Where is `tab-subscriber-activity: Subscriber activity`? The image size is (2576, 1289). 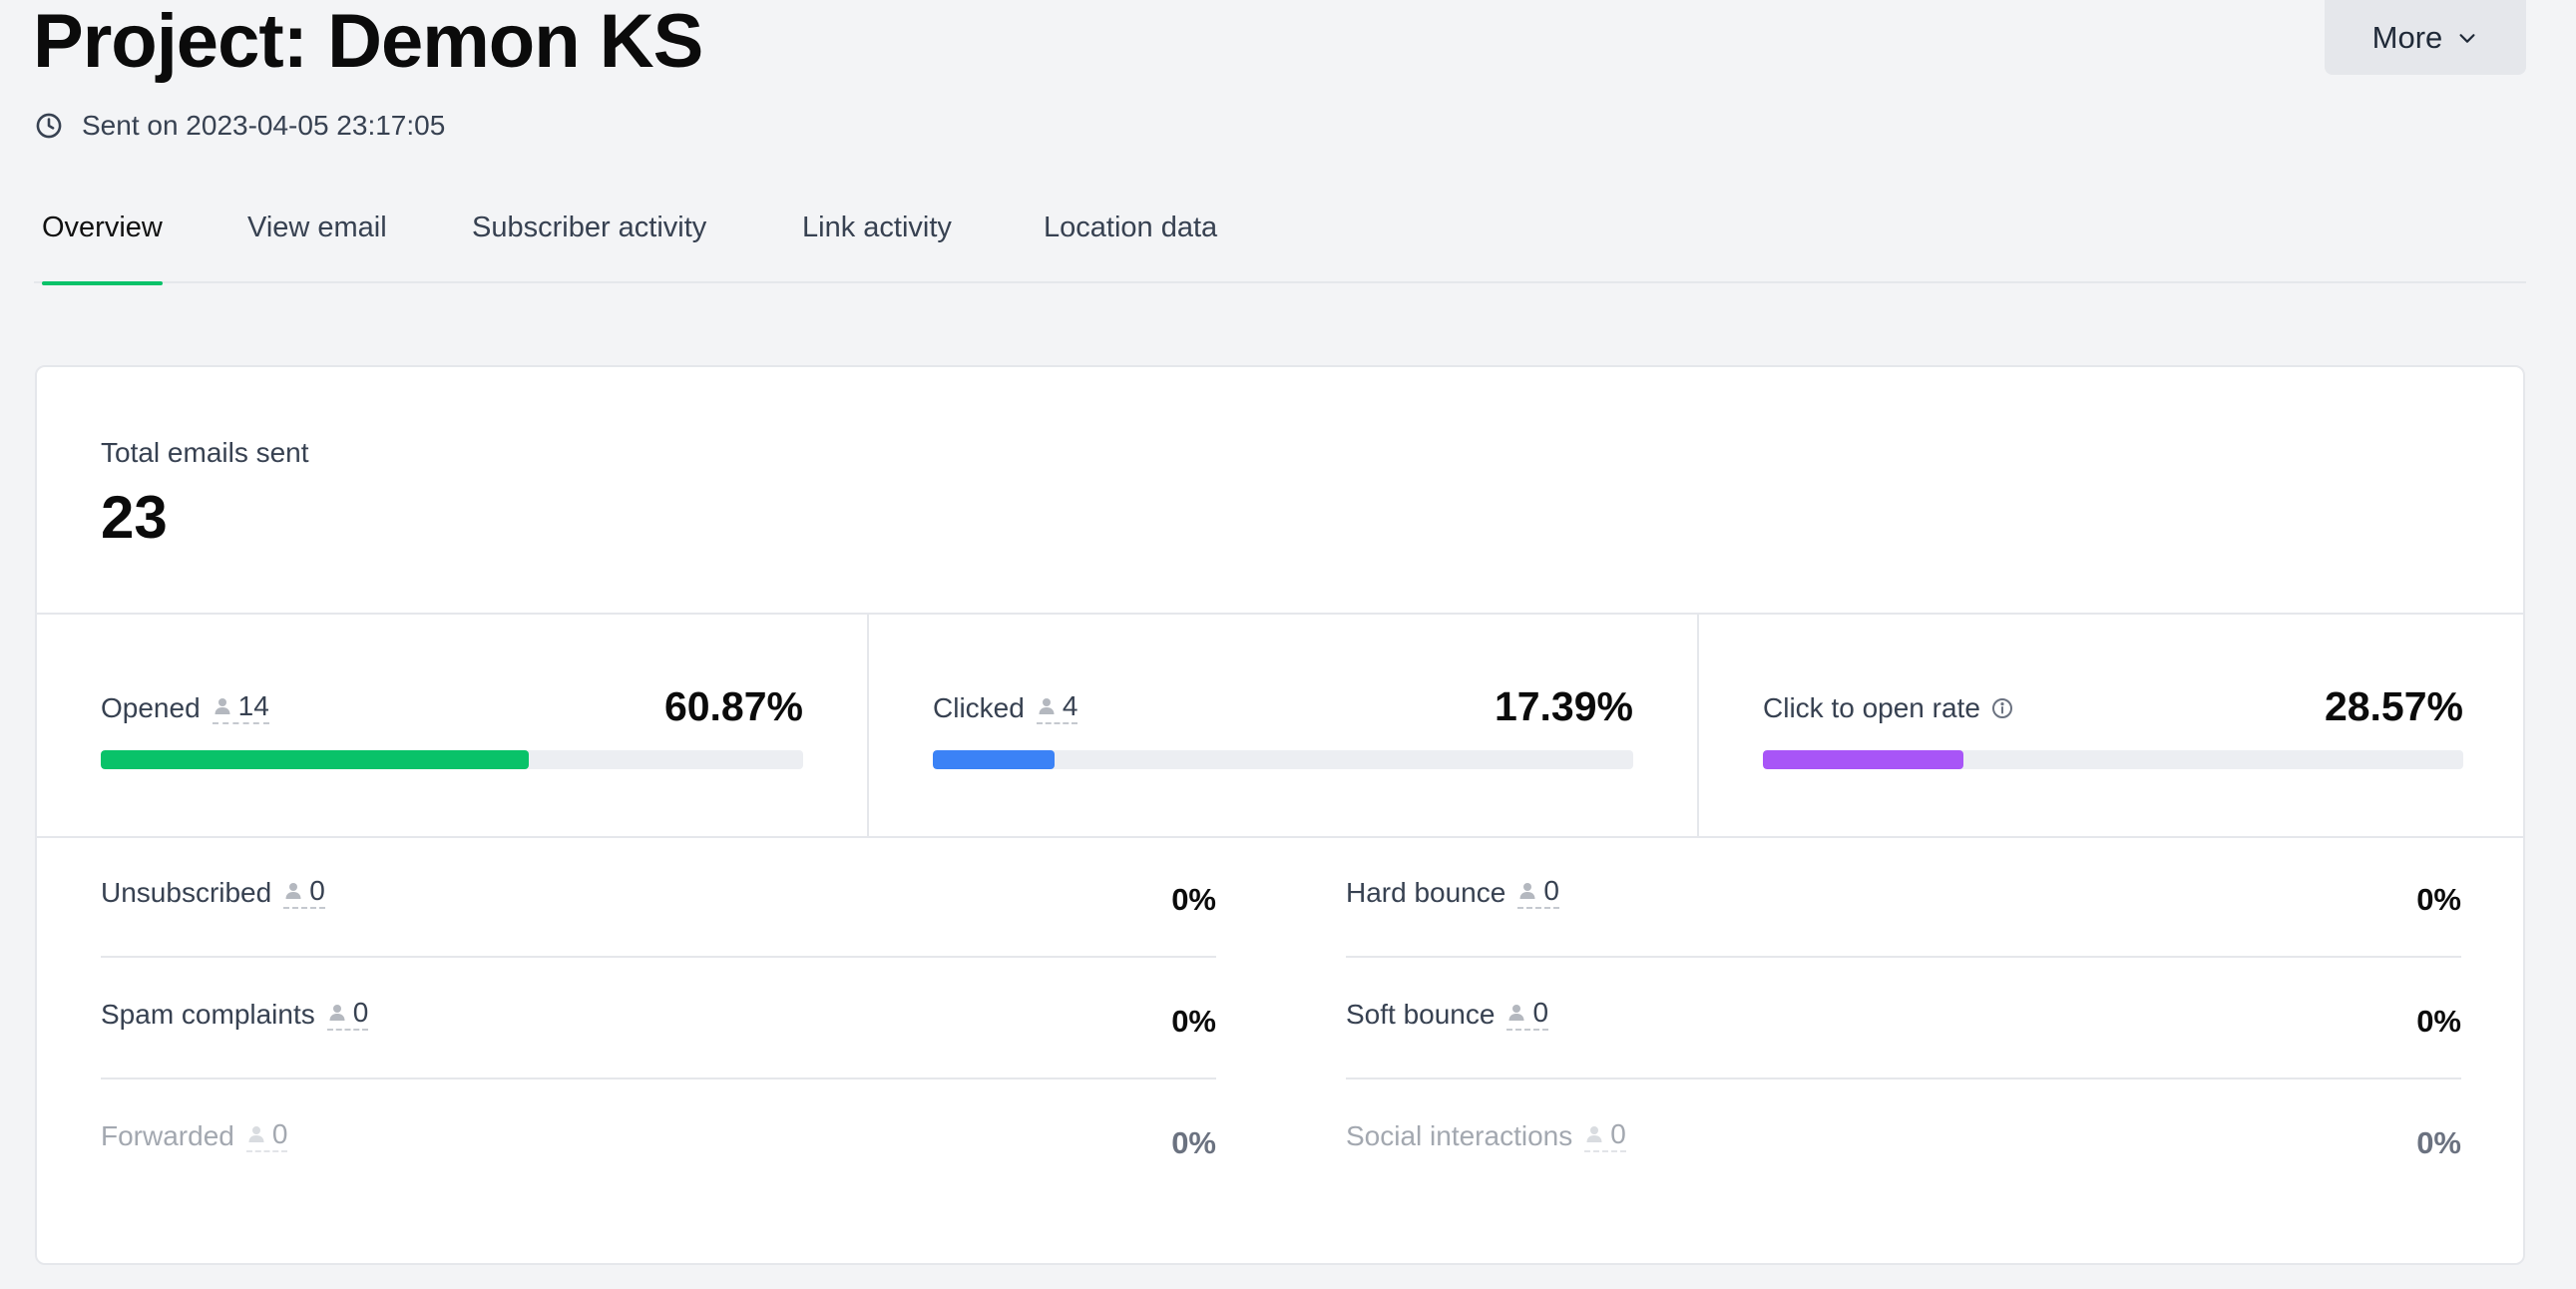
tab-subscriber-activity: Subscriber activity is located at coordinates (589, 227).